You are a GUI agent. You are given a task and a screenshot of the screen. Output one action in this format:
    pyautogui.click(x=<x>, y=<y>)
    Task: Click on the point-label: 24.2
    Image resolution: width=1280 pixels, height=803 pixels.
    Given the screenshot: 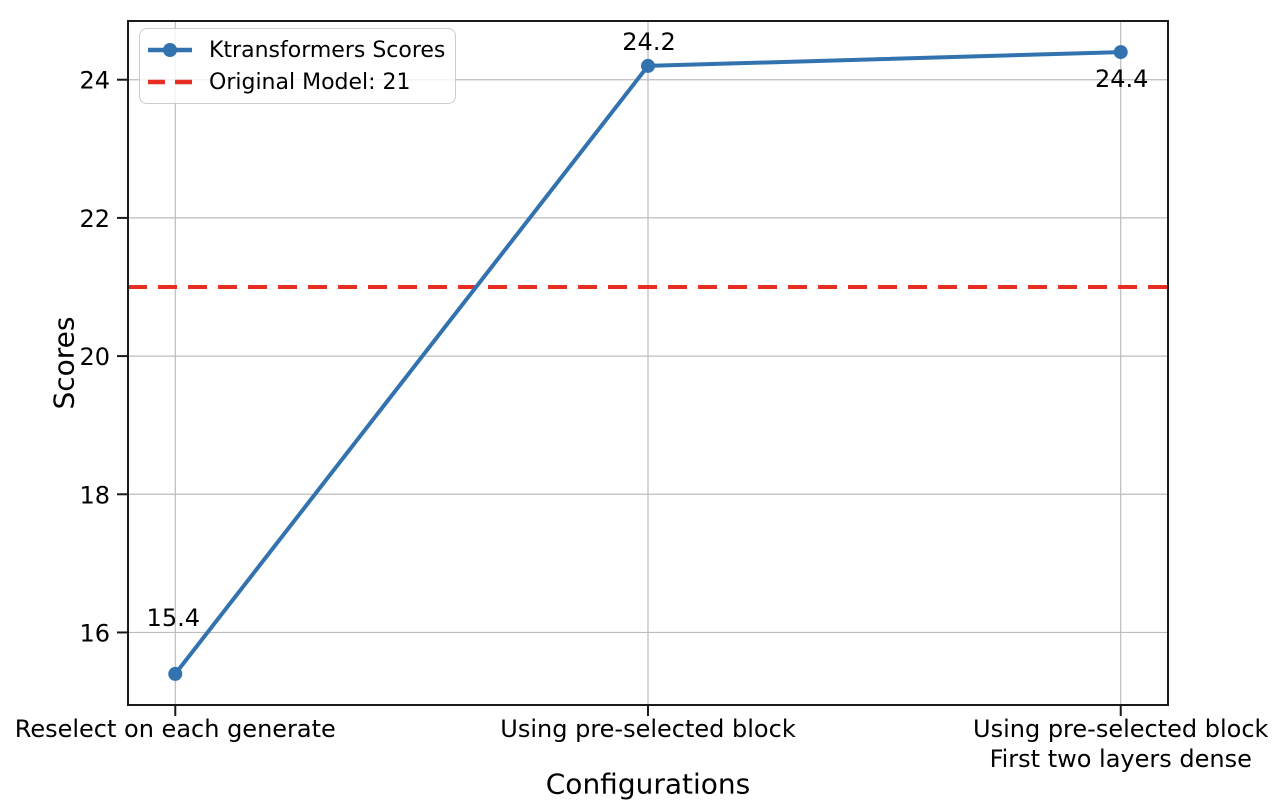 What is the action you would take?
    pyautogui.click(x=648, y=42)
    